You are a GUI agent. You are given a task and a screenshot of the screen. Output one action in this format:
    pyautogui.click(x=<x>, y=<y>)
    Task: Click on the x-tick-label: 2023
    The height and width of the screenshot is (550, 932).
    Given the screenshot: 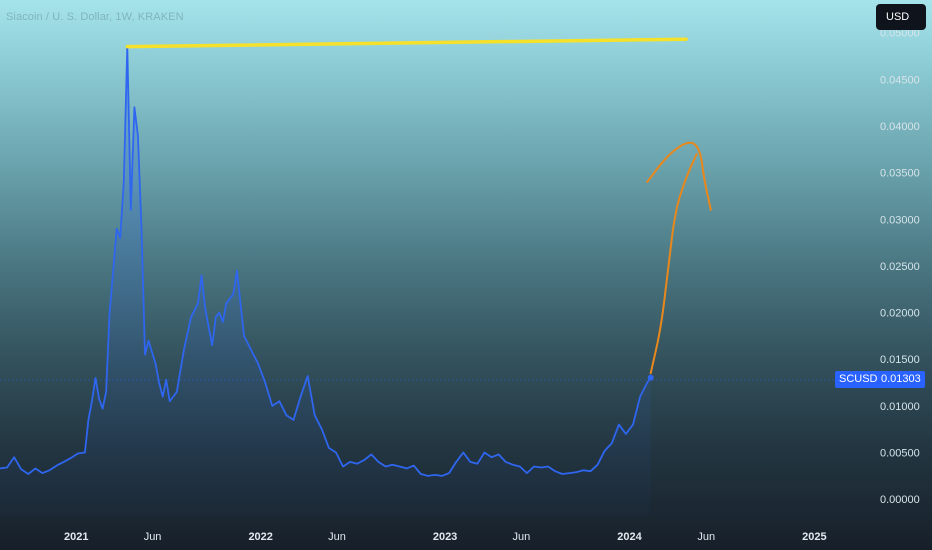 What is the action you would take?
    pyautogui.click(x=445, y=537)
    